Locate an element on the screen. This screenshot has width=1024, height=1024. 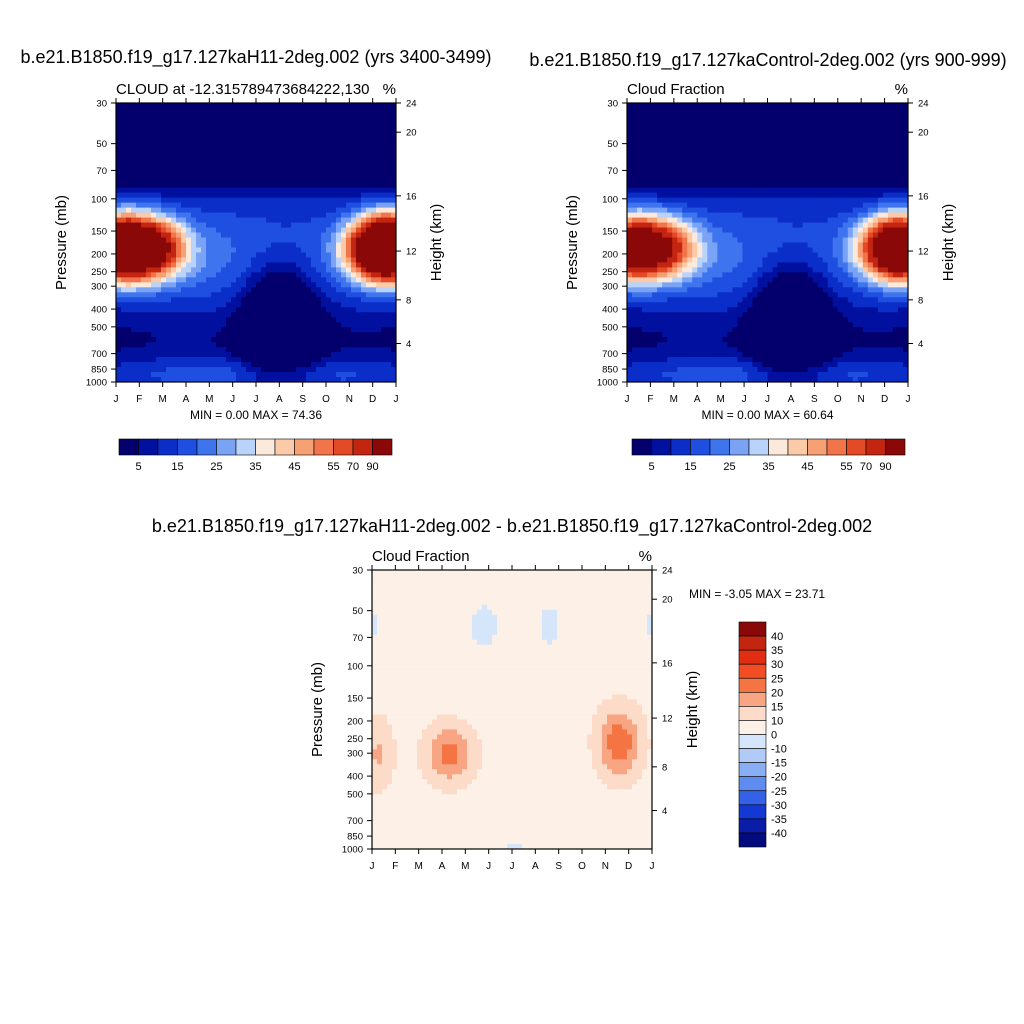
colorbar-label: 15 is located at coordinates (177, 467).